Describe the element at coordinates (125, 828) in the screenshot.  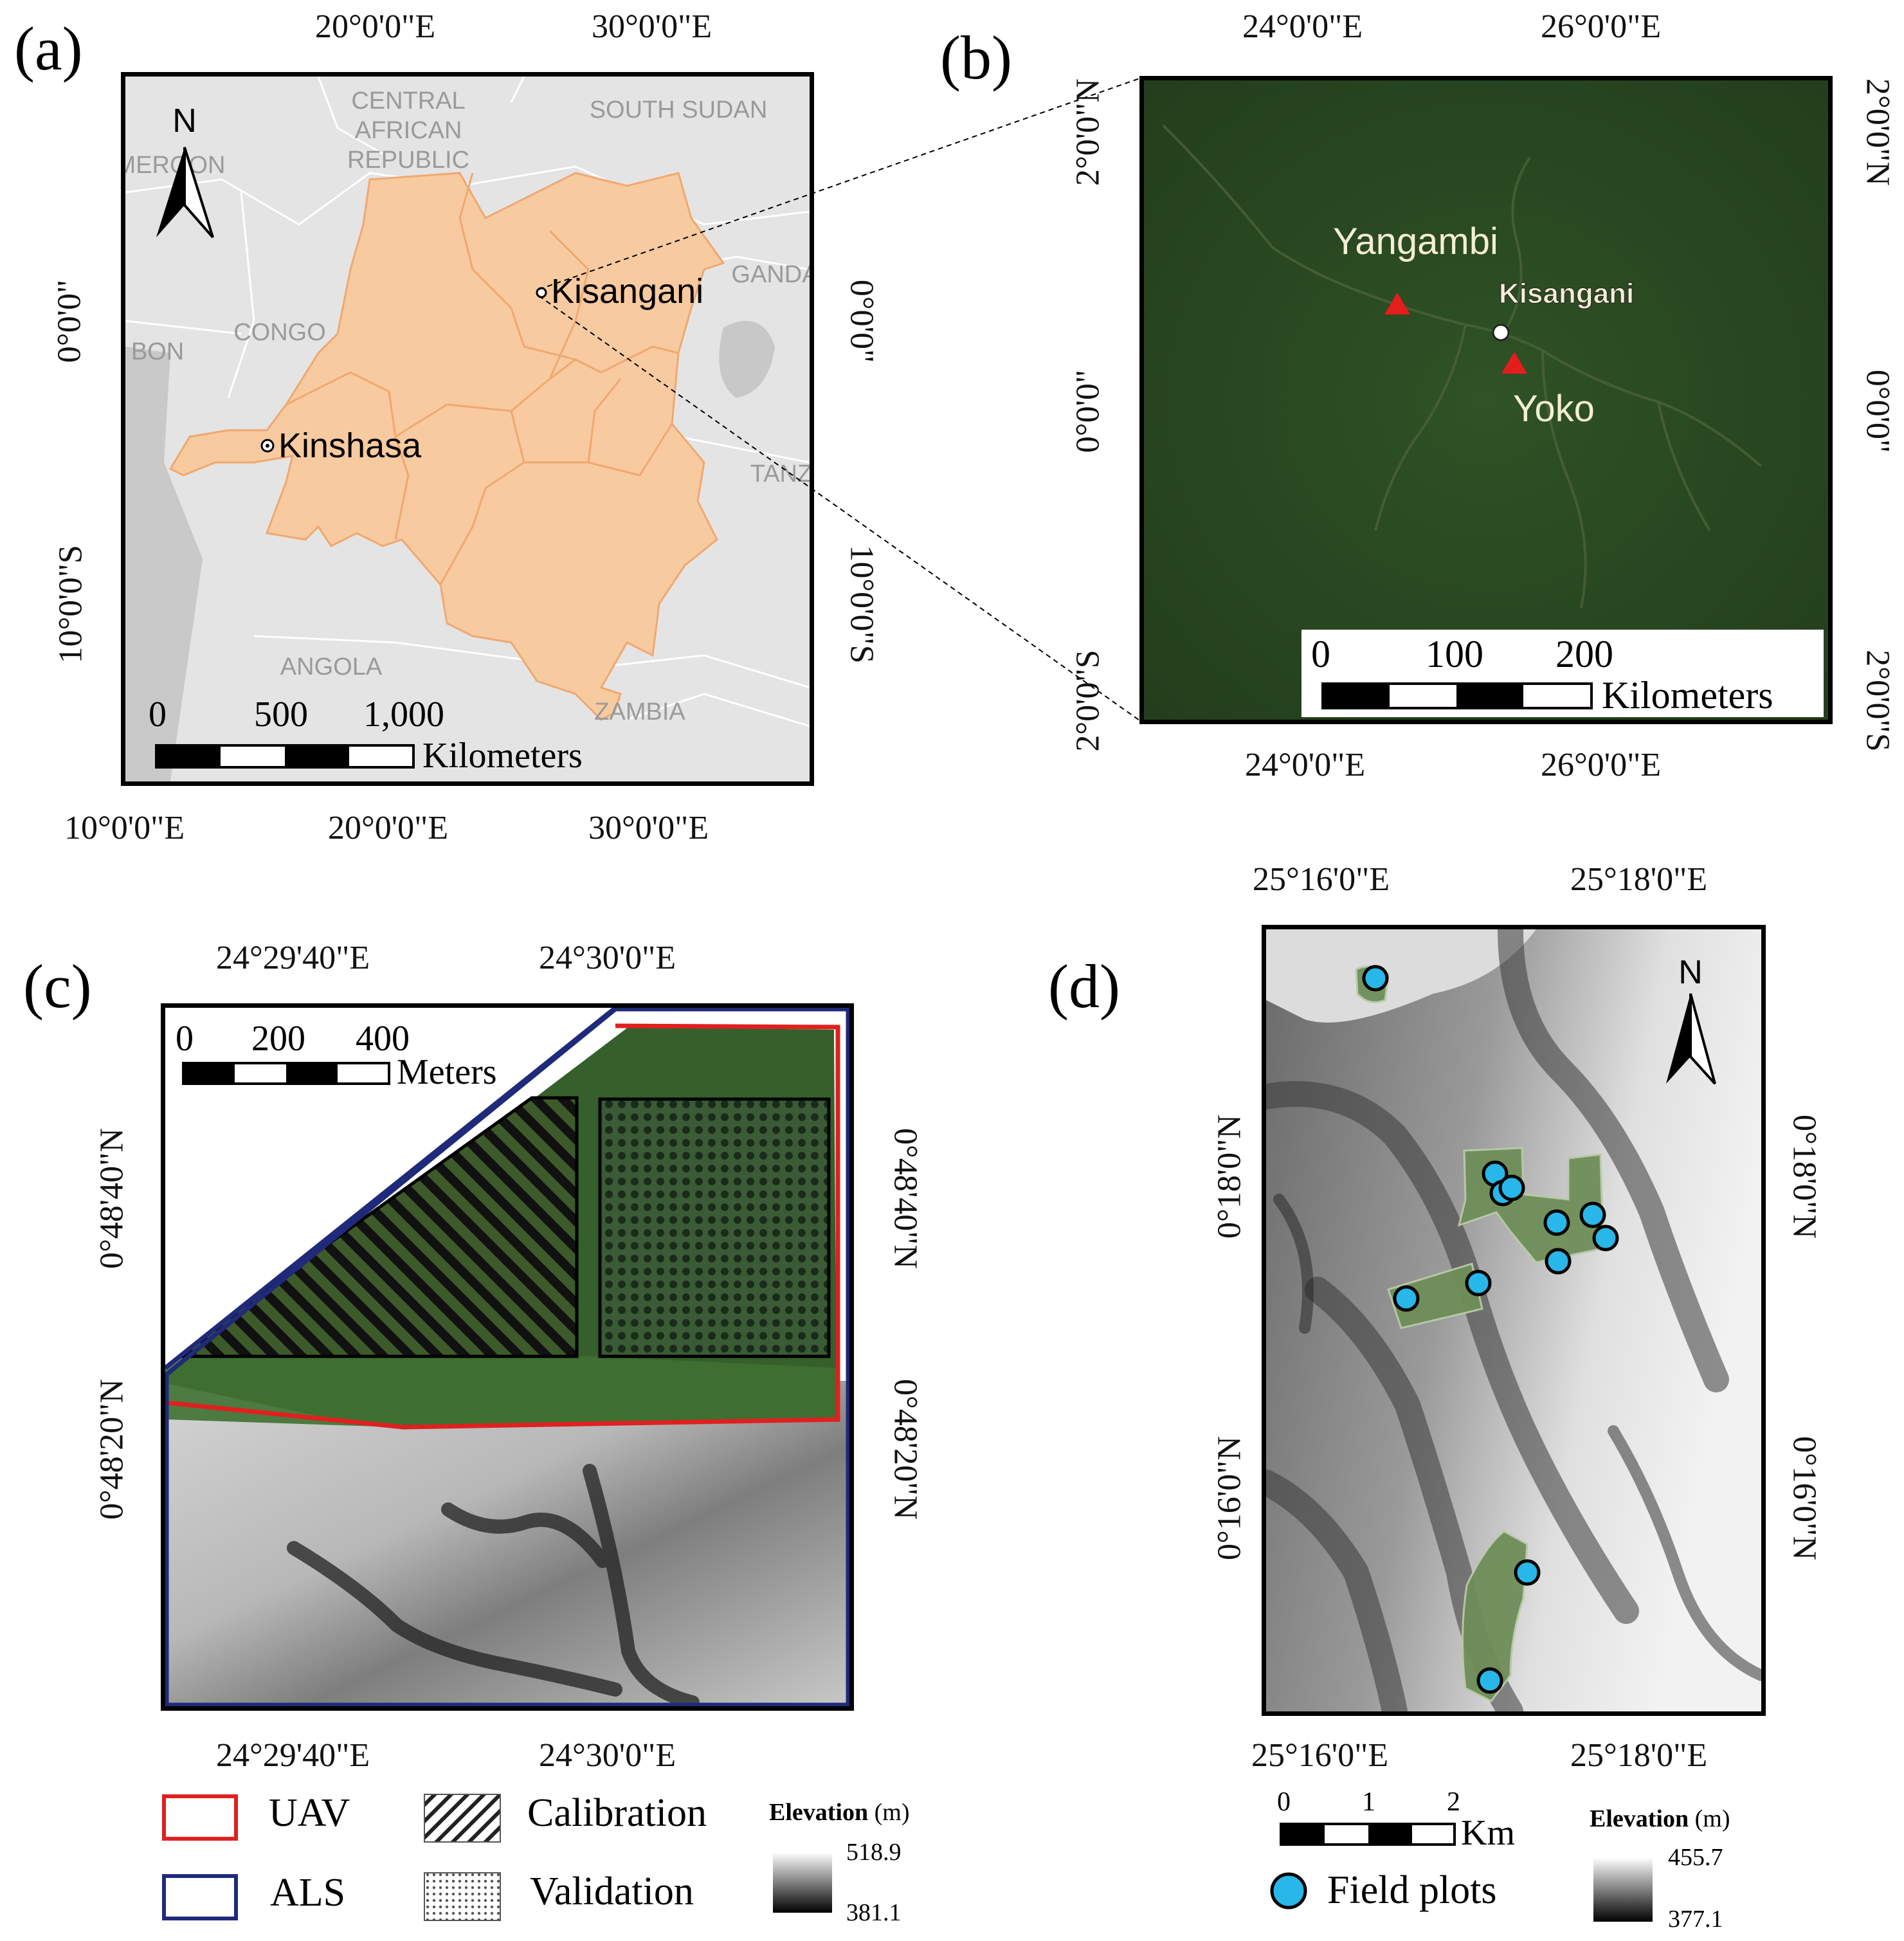
I see `a-bottom-tick-10e: 10°0'0"E` at that location.